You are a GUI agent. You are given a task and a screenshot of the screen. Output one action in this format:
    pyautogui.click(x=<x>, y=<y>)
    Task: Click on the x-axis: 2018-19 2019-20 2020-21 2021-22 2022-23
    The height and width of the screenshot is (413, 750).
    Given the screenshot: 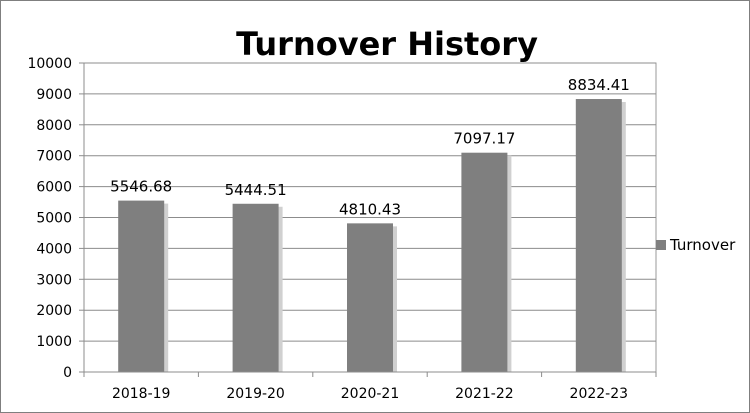 What is the action you would take?
    pyautogui.click(x=370, y=386)
    